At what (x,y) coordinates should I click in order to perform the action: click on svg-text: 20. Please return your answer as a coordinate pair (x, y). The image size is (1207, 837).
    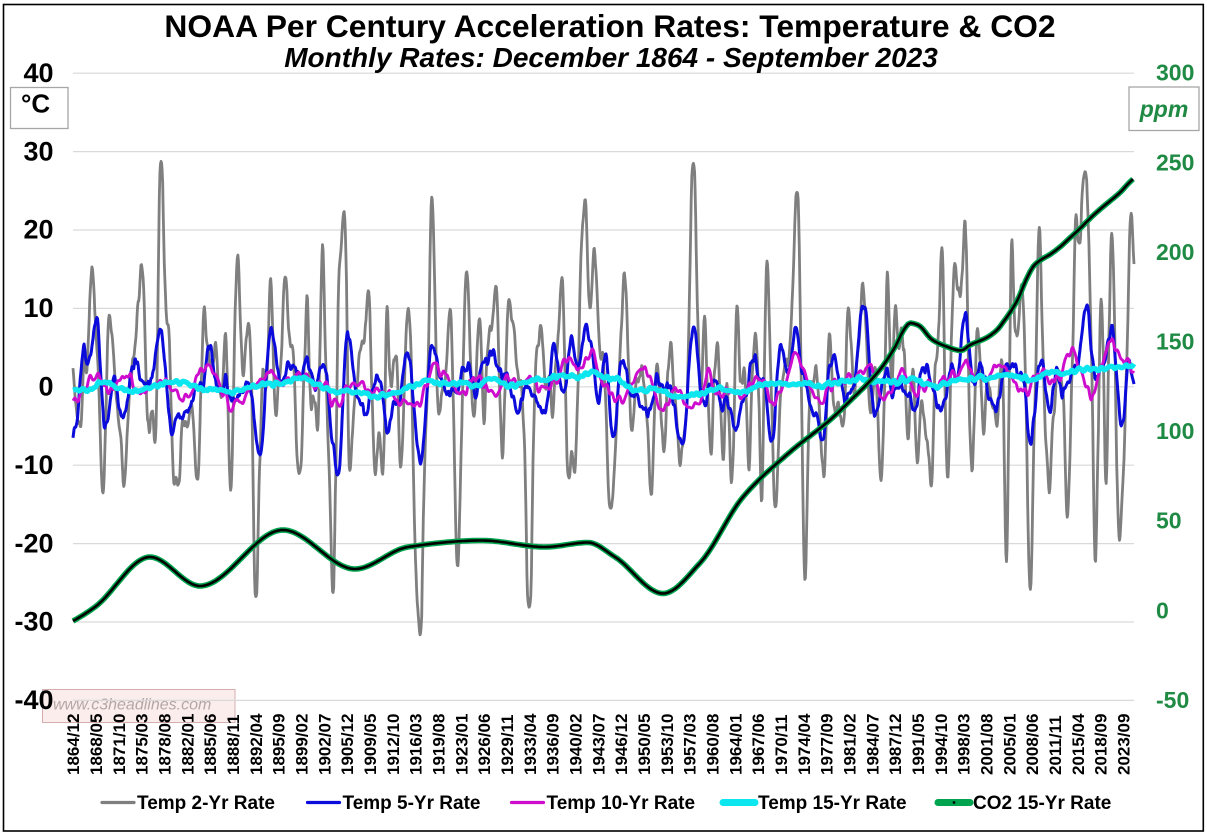
    Looking at the image, I should click on (38, 230).